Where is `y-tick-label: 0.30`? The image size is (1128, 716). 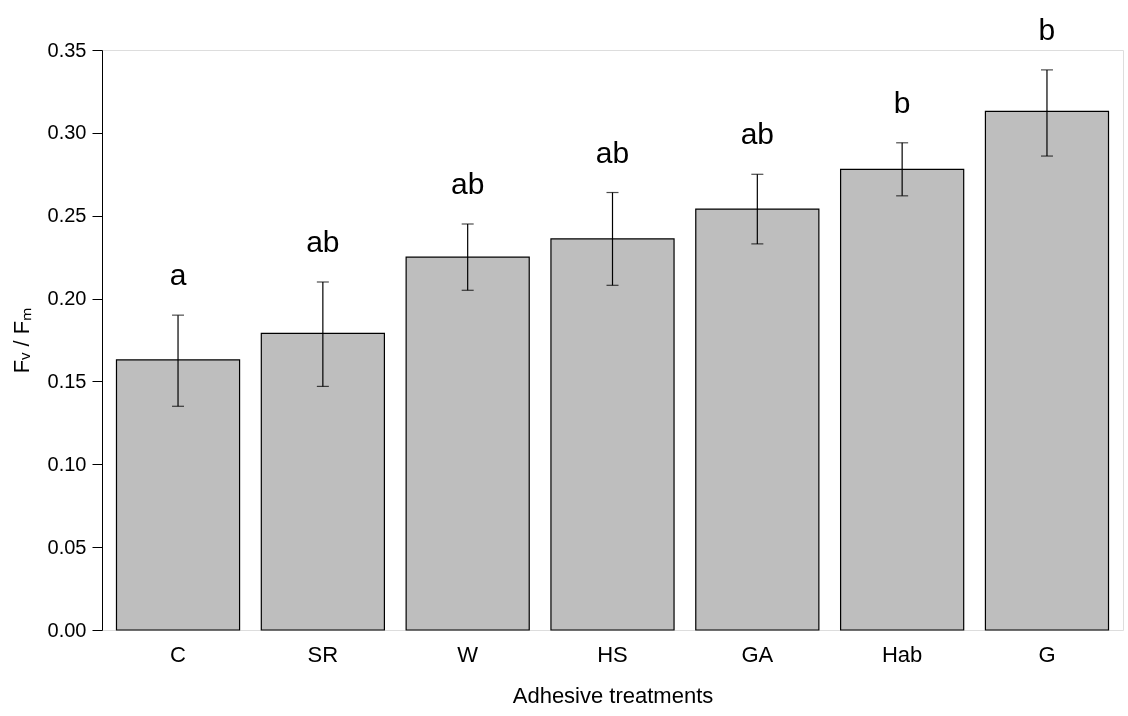 y-tick-label: 0.30 is located at coordinates (67, 132).